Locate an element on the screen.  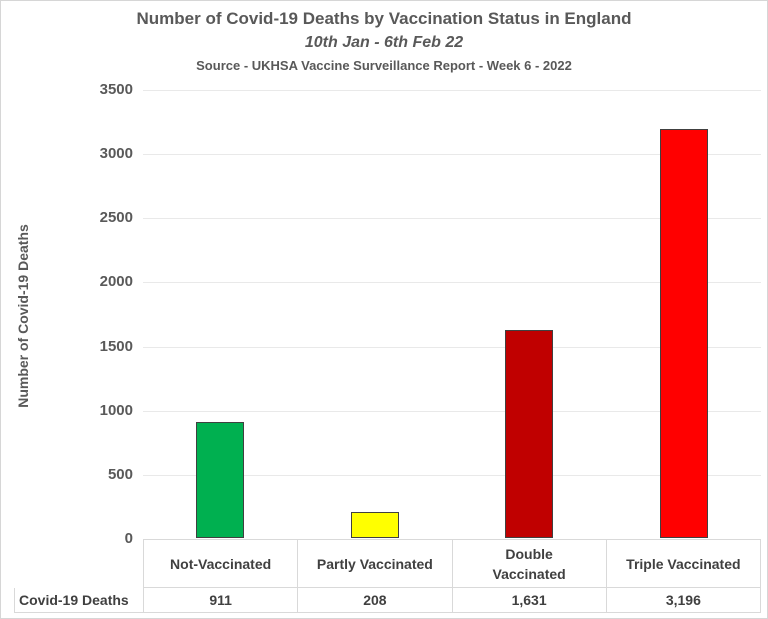
y-tick-label-2000: 2000 is located at coordinates (116, 282).